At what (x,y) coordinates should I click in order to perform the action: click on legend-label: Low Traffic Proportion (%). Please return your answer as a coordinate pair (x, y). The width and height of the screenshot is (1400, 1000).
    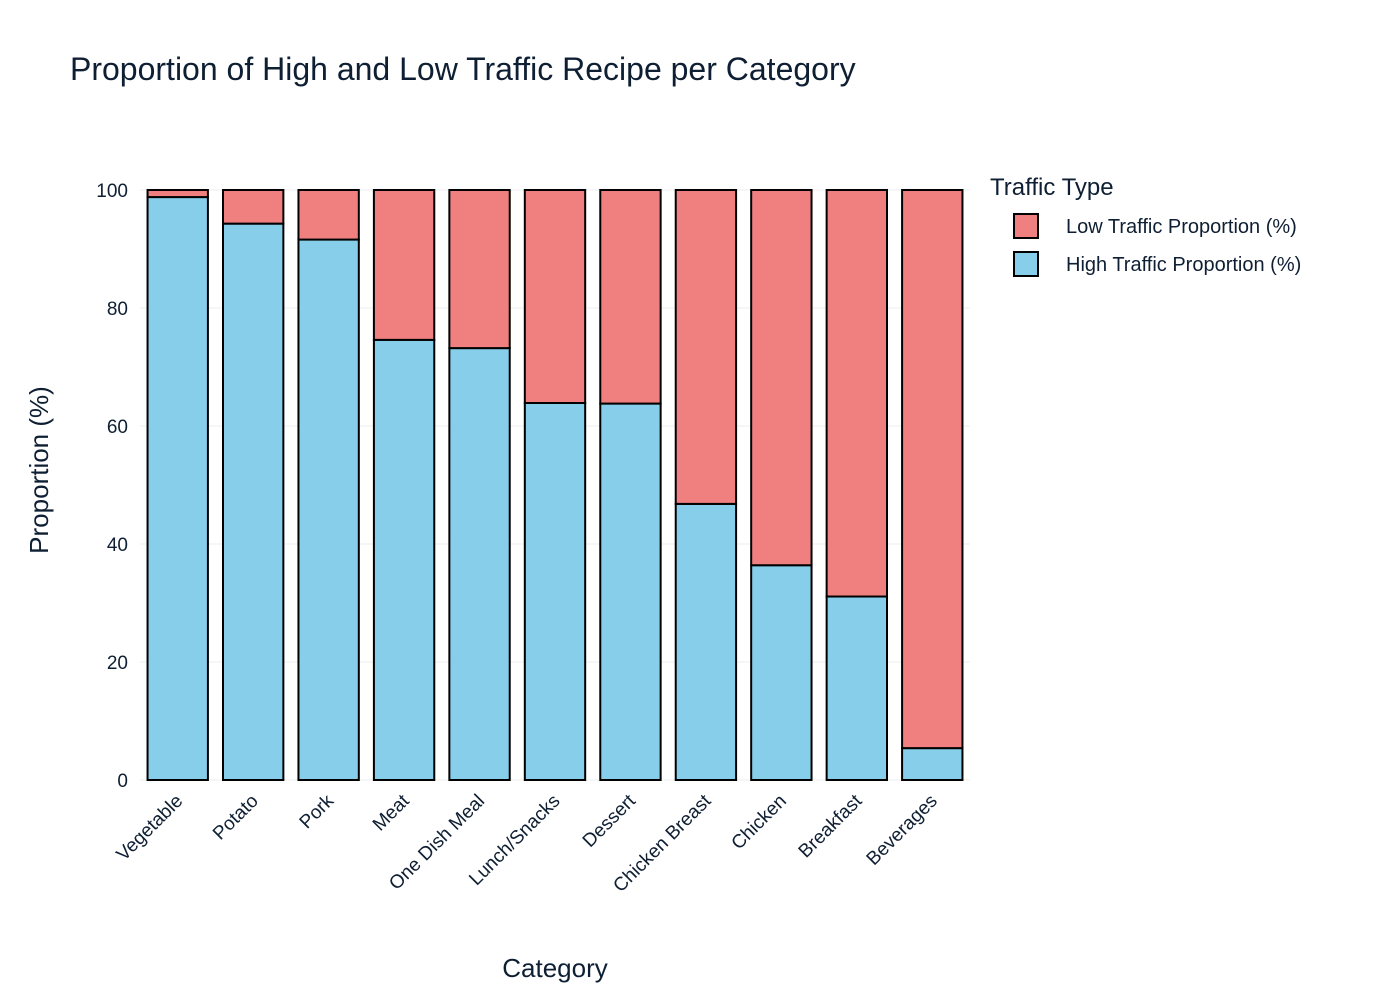
    Looking at the image, I should click on (1181, 227).